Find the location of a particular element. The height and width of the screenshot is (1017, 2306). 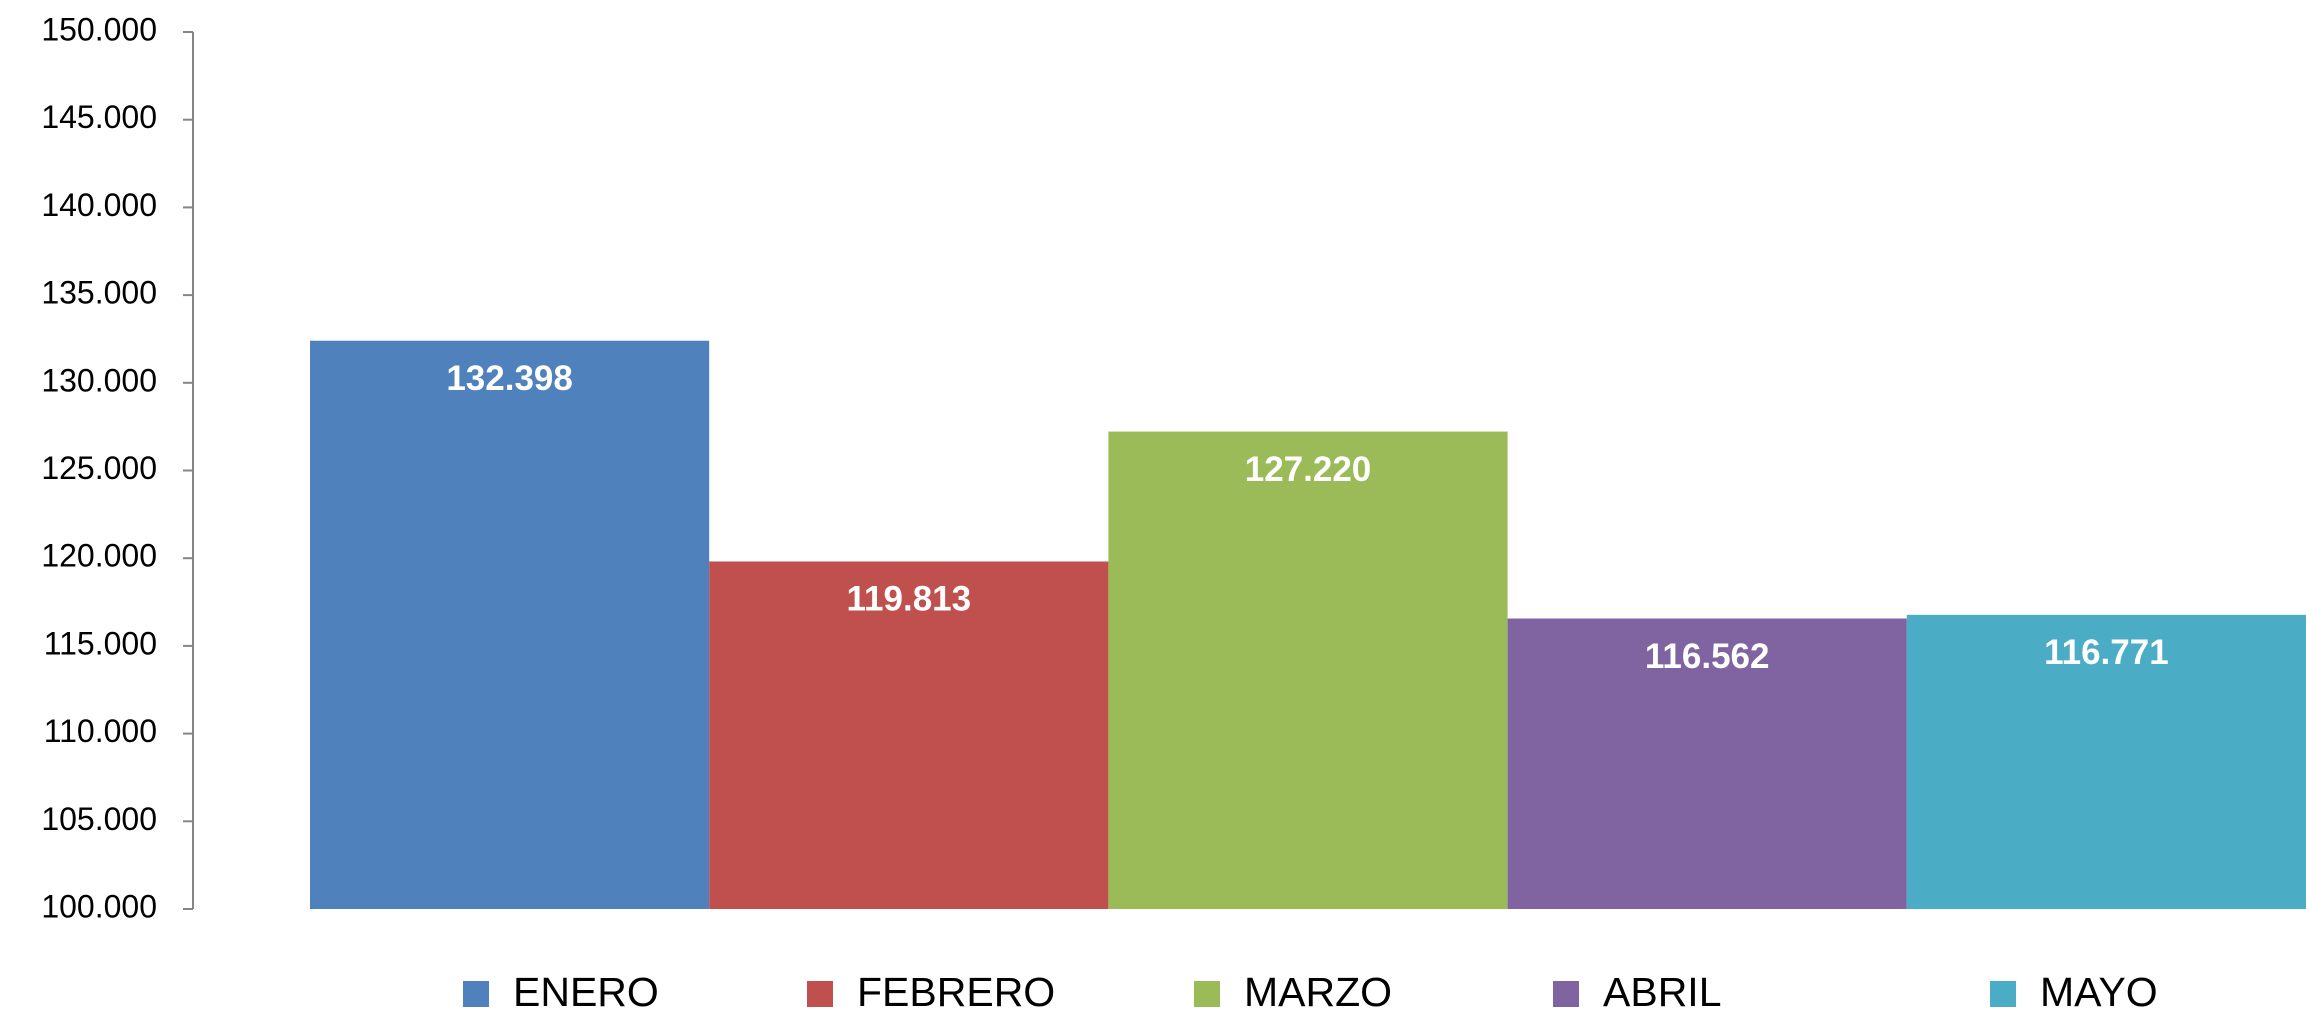

y-tick-label: 130.000 is located at coordinates (99, 380).